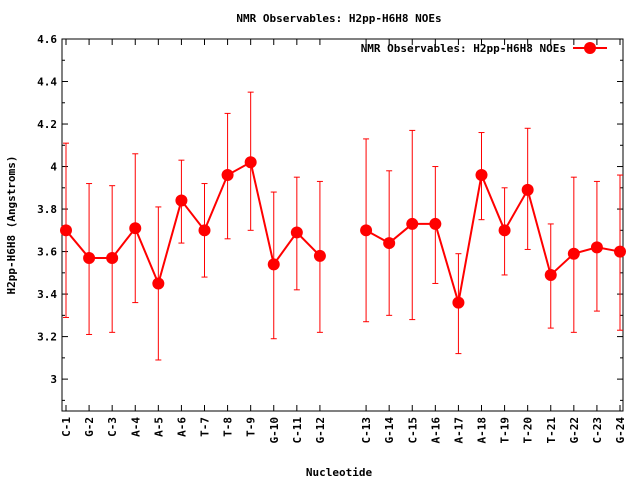  Describe the element at coordinates (47, 209) in the screenshot. I see `y-tick-label: 3.8` at that location.